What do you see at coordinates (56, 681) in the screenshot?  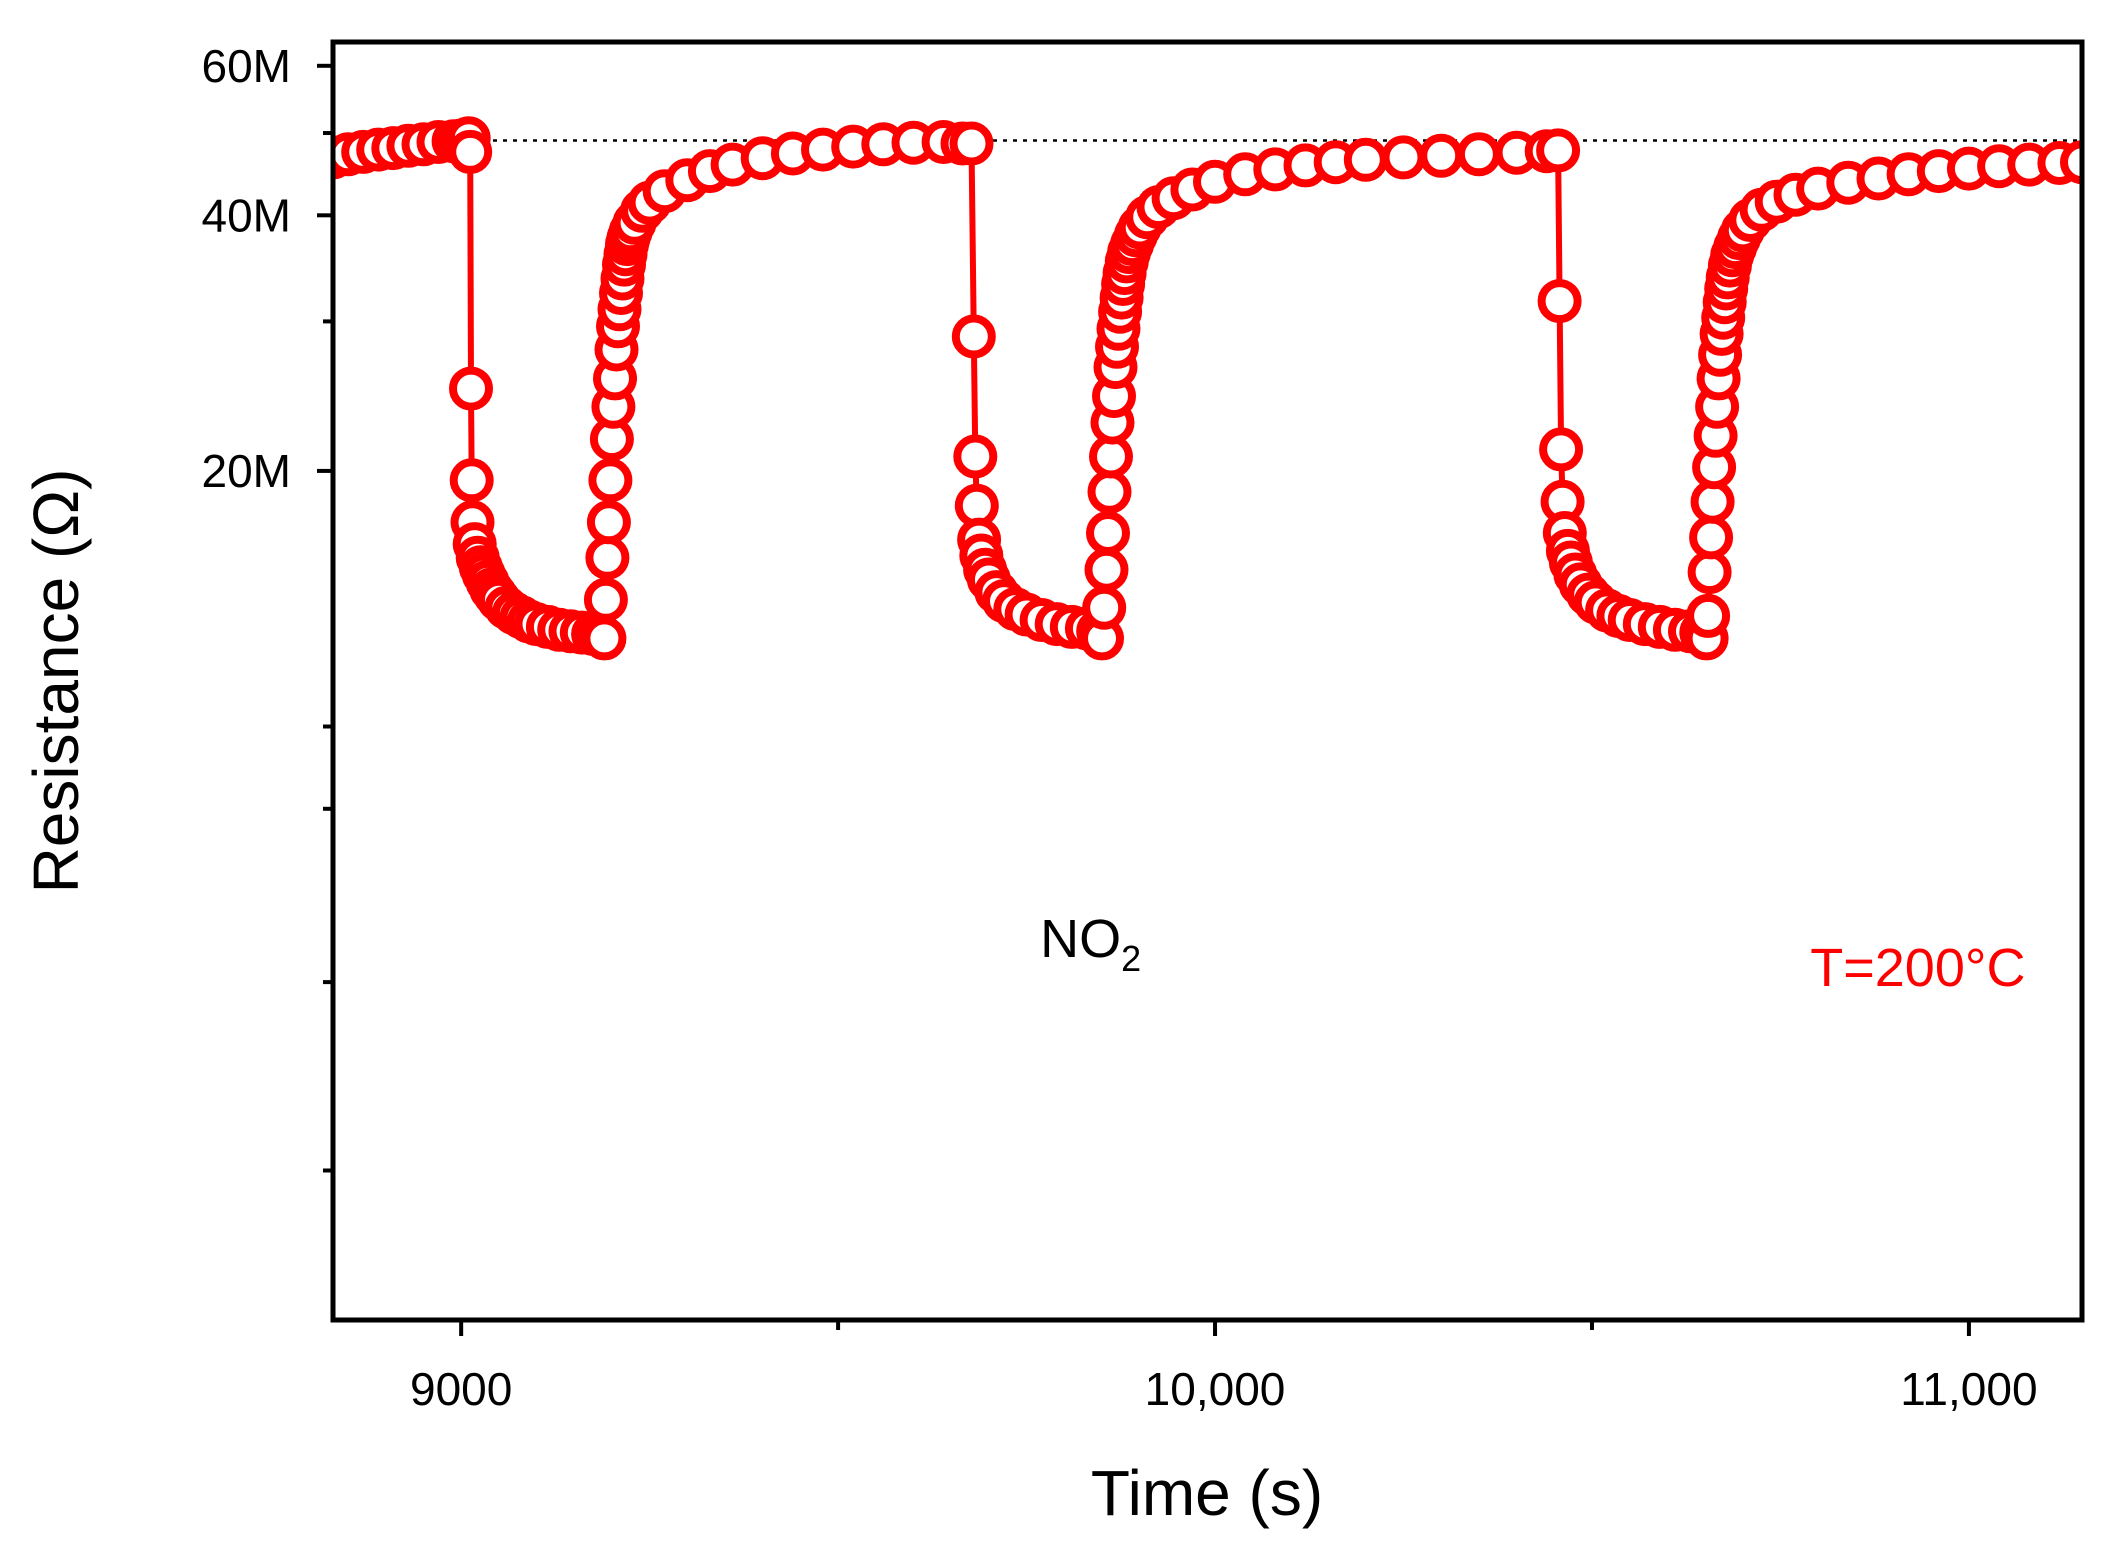 I see `y-axis-title: Resistance (Ω)` at bounding box center [56, 681].